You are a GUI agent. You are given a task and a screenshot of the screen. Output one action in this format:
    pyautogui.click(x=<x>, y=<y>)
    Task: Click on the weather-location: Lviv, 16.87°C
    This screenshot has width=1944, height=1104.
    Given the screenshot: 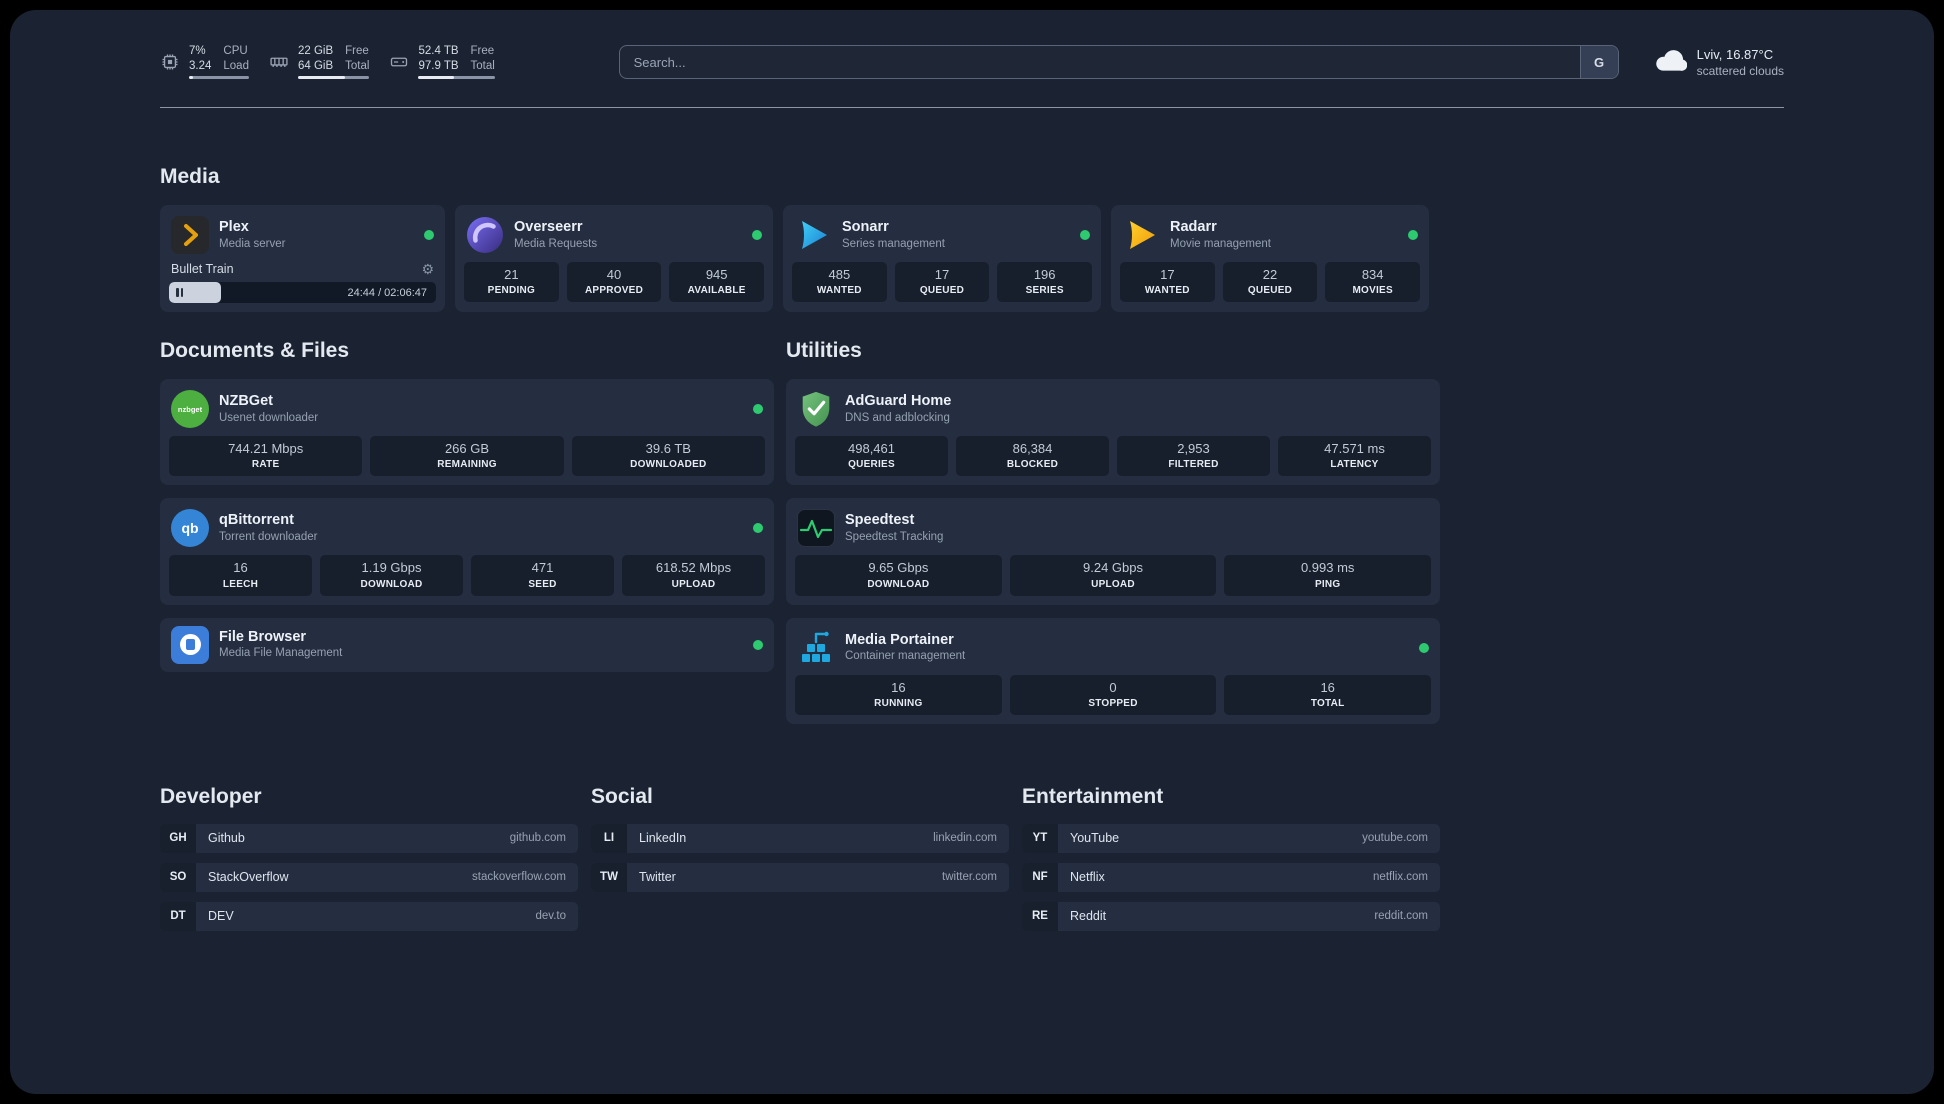 What is the action you would take?
    pyautogui.click(x=1735, y=54)
    